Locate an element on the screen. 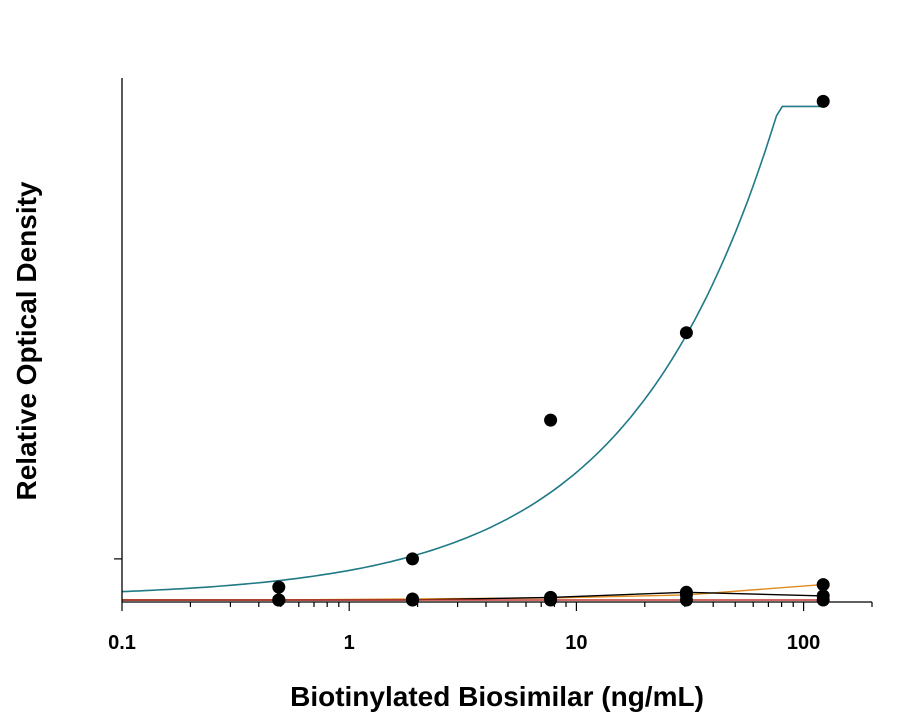 This screenshot has height=718, width=911. x-tick-label-2: 10 is located at coordinates (576, 643).